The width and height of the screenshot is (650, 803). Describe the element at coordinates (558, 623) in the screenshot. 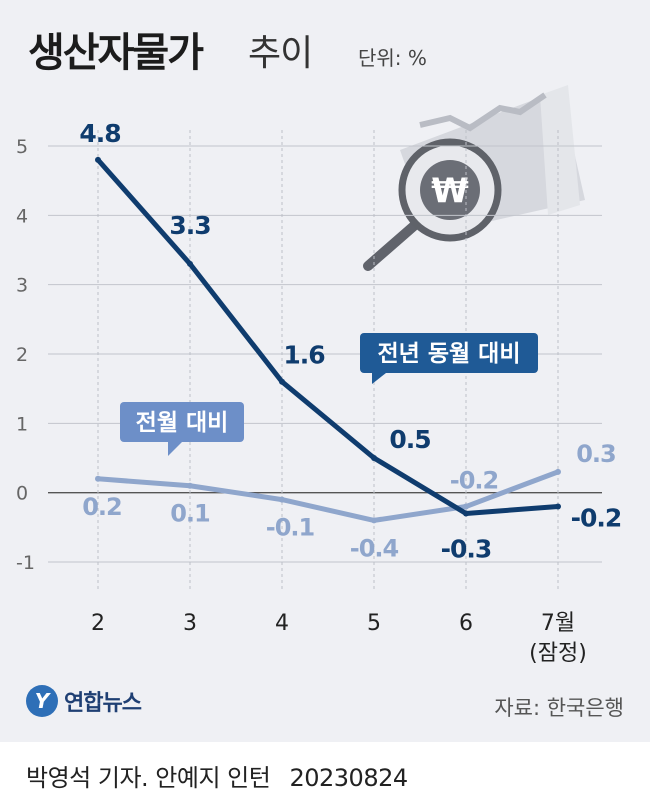

I see `x-tick-label: 7월` at that location.